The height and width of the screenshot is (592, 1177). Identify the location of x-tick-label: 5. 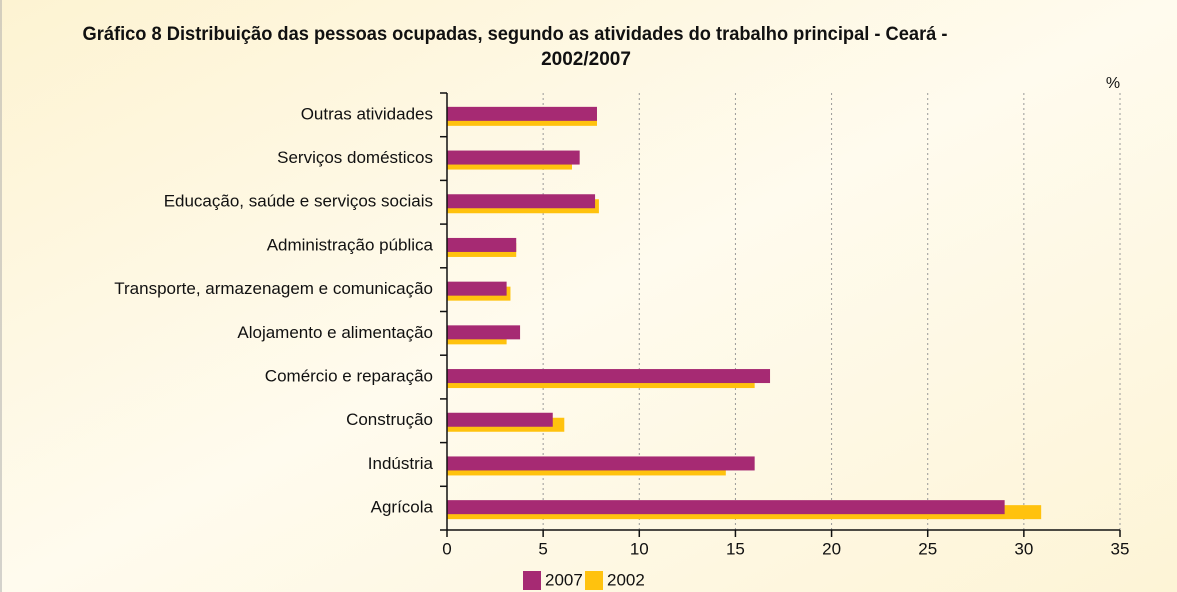
(542, 548).